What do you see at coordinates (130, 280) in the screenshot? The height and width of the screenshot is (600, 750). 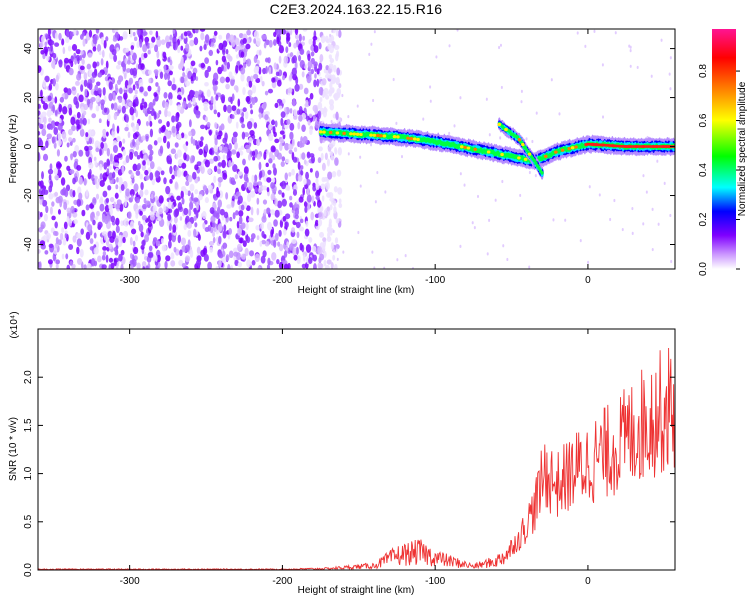 I see `x-tick-label: -300` at bounding box center [130, 280].